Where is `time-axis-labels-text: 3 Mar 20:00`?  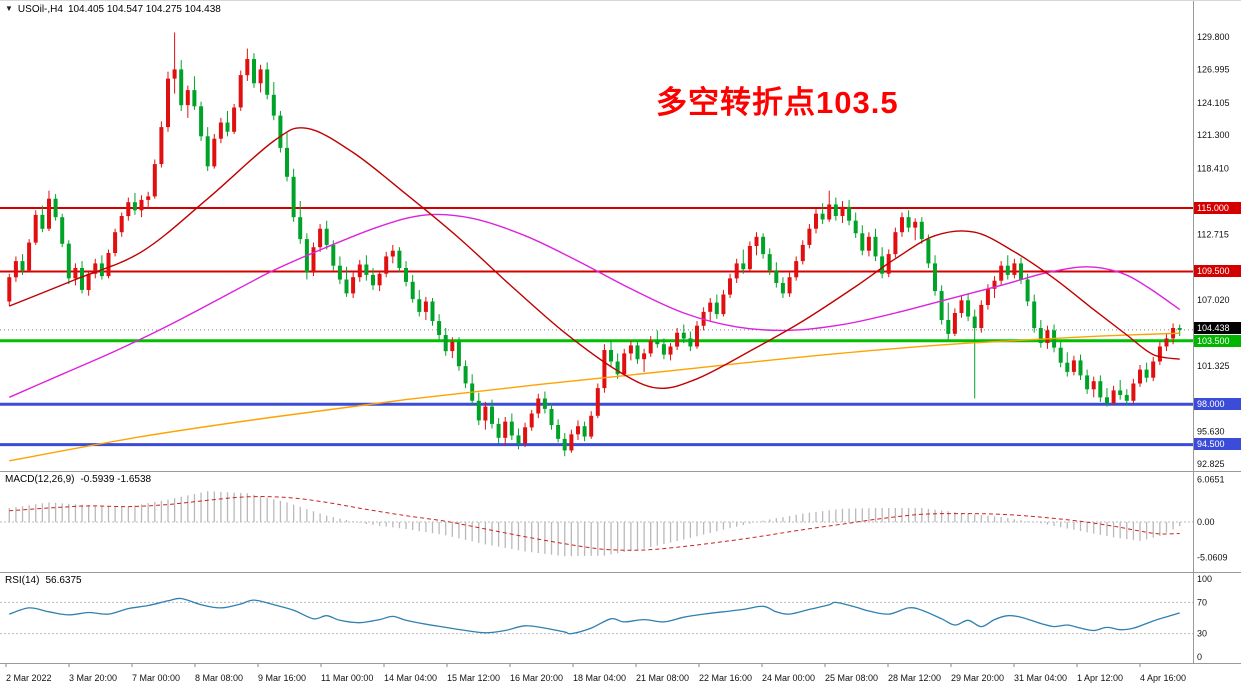
time-axis-labels-text: 3 Mar 20:00 is located at coordinates (93, 678).